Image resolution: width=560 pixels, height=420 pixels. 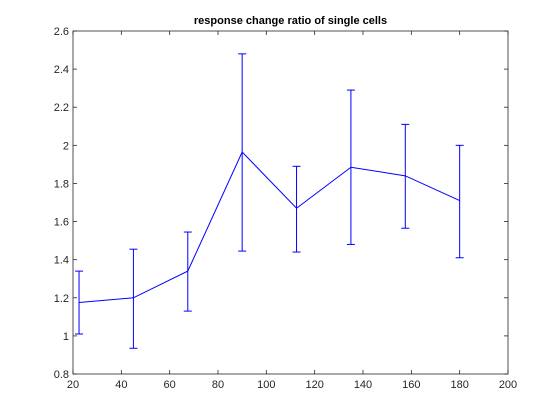 What do you see at coordinates (66, 337) in the screenshot?
I see `y-tick-label: 1` at bounding box center [66, 337].